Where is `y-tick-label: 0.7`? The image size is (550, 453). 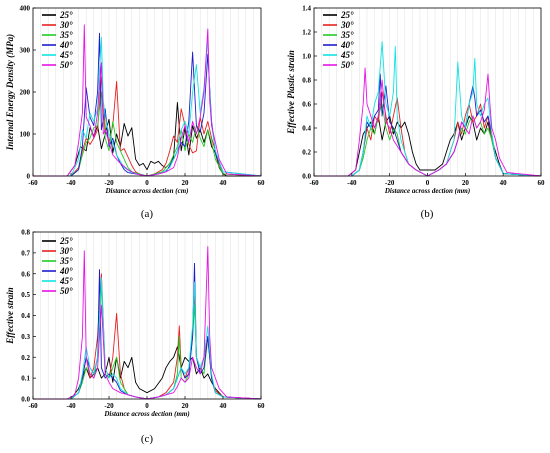 y-tick-label: 0.7 is located at coordinates (25, 253).